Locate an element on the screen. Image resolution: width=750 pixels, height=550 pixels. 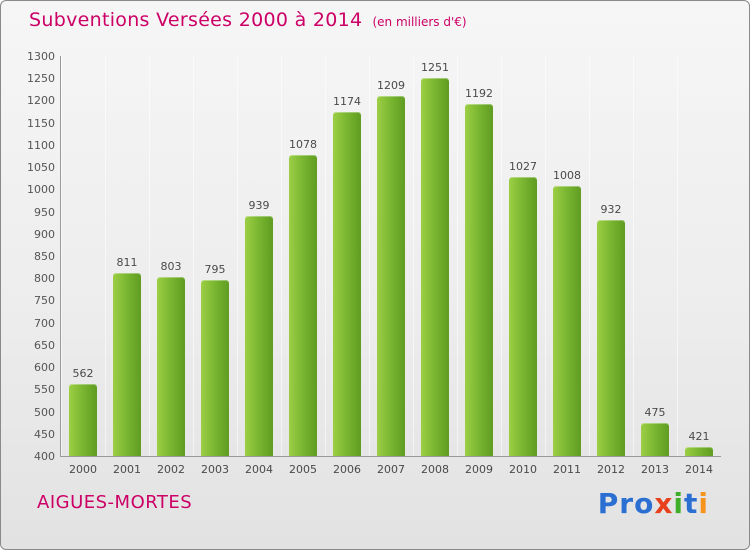
bar-slot: 795 2003 is located at coordinates (215, 266).